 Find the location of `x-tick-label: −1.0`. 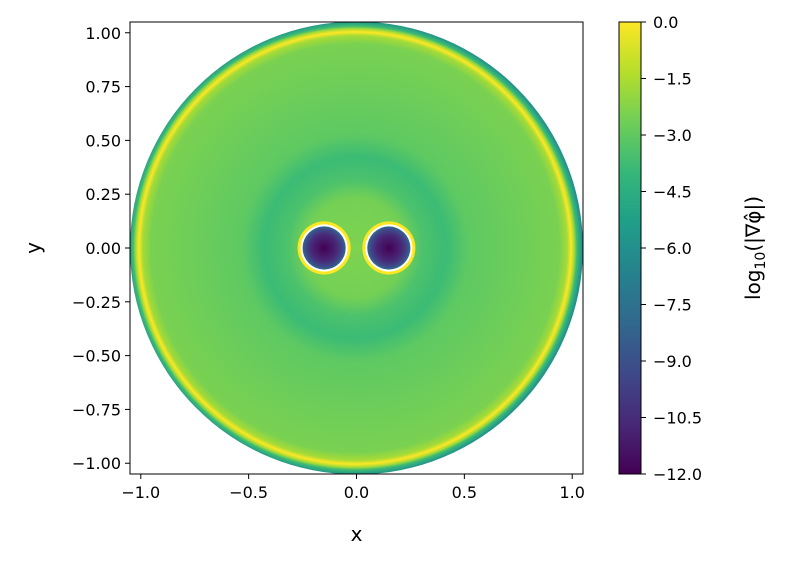

x-tick-label: −1.0 is located at coordinates (140, 492).